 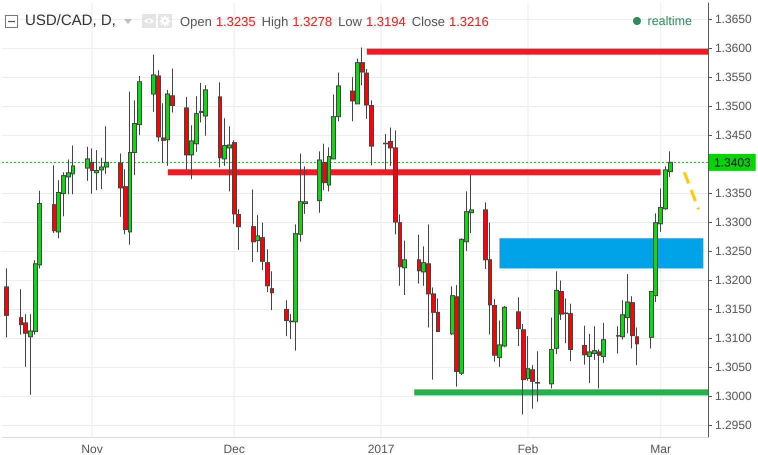 What do you see at coordinates (733, 106) in the screenshot?
I see `y-tick-label: 1.3500` at bounding box center [733, 106].